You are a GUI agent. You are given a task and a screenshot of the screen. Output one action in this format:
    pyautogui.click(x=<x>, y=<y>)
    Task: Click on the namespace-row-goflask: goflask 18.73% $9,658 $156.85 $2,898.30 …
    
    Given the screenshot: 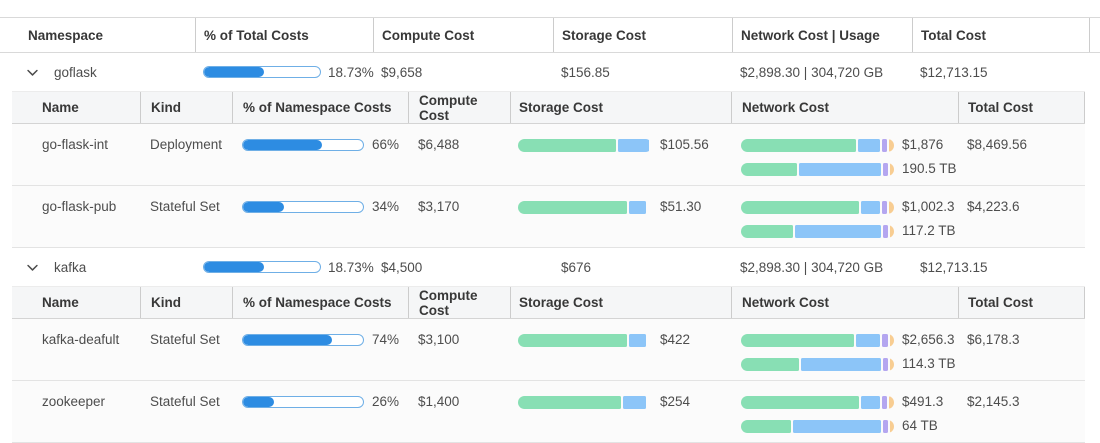 What is the action you would take?
    pyautogui.click(x=550, y=72)
    